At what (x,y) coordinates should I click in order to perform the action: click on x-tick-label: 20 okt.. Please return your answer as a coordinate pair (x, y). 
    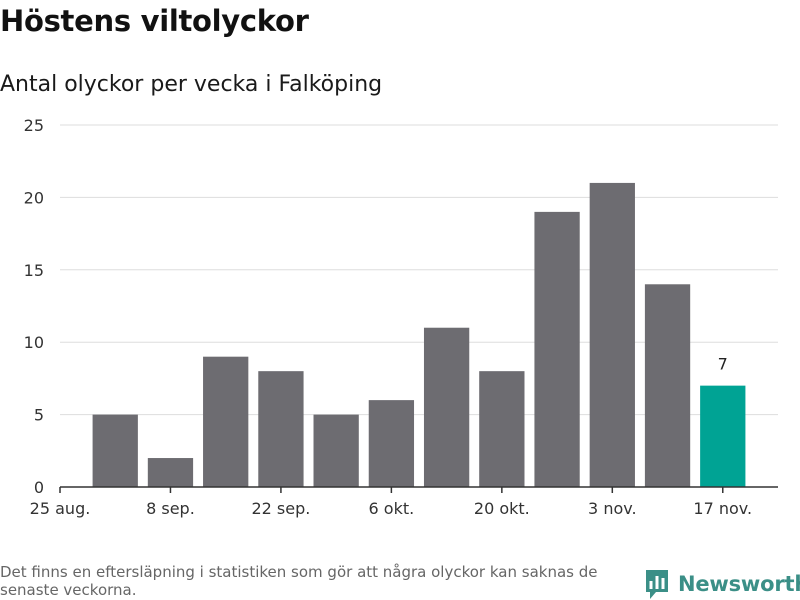
    Looking at the image, I should click on (502, 508).